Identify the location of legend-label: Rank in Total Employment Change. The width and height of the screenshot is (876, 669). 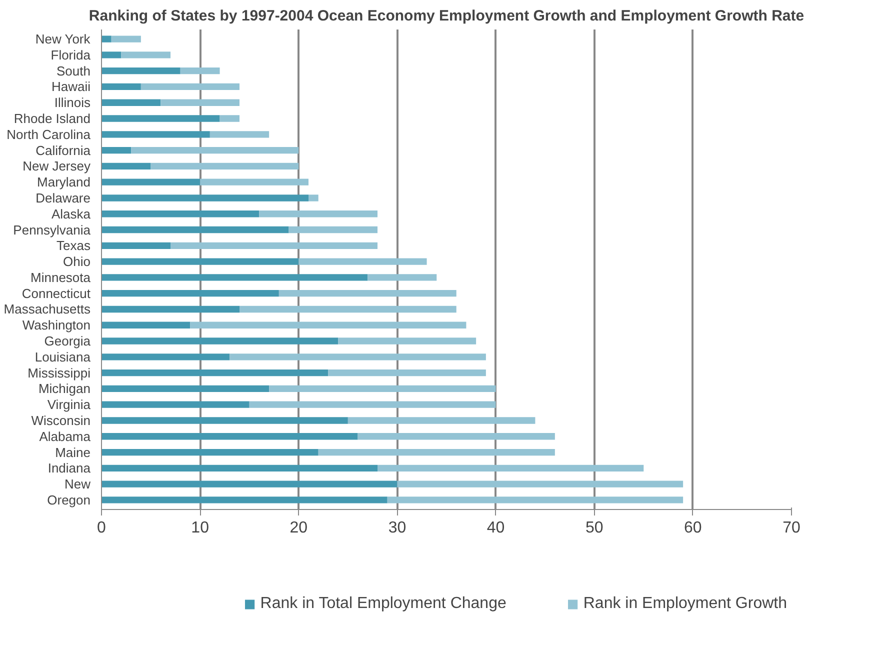
(383, 604).